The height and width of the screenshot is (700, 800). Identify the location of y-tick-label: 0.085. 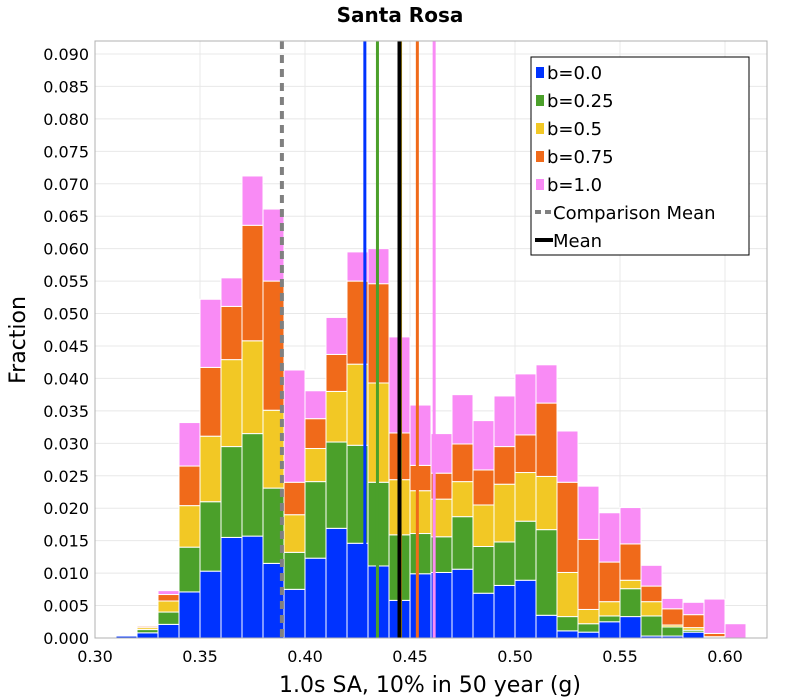
(66, 86).